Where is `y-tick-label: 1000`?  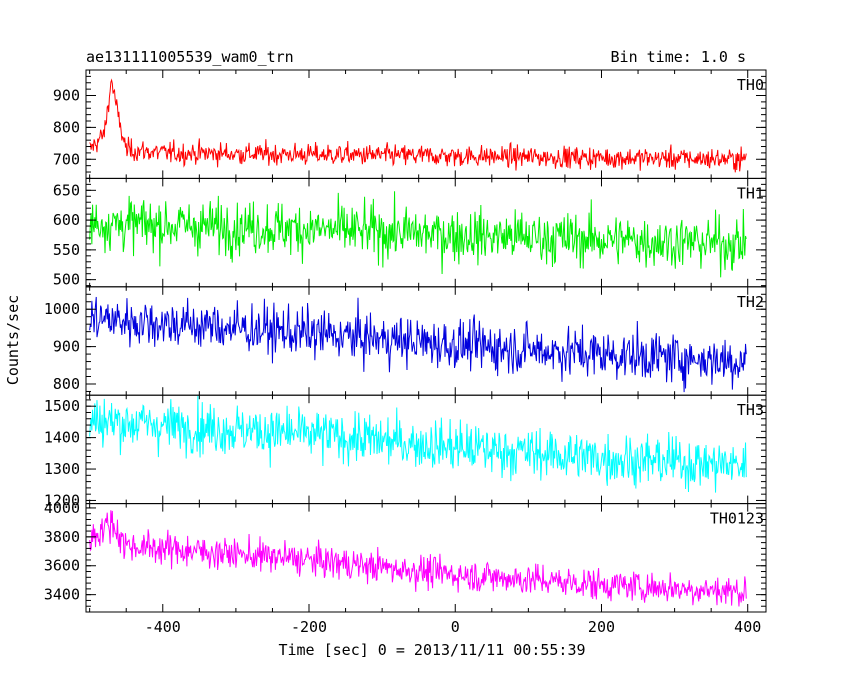
y-tick-label: 1000 is located at coordinates (62, 309).